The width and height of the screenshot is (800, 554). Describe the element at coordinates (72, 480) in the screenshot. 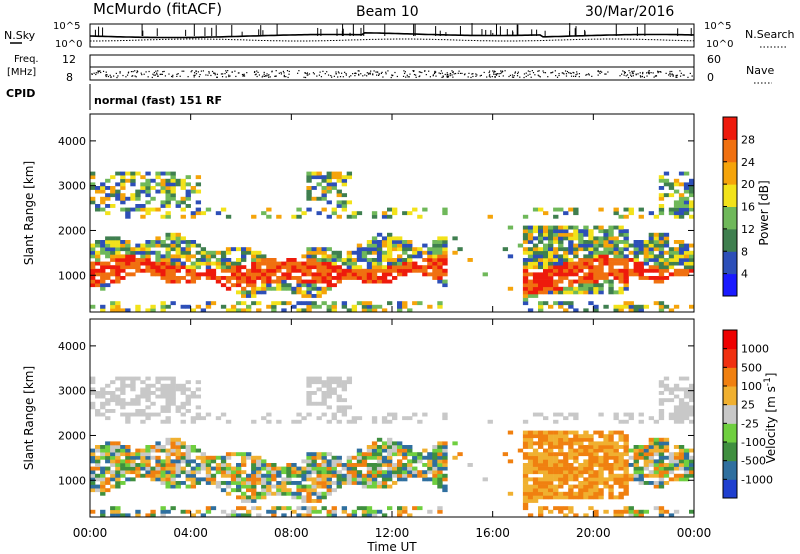

I see `y-tick-label: 1000` at that location.